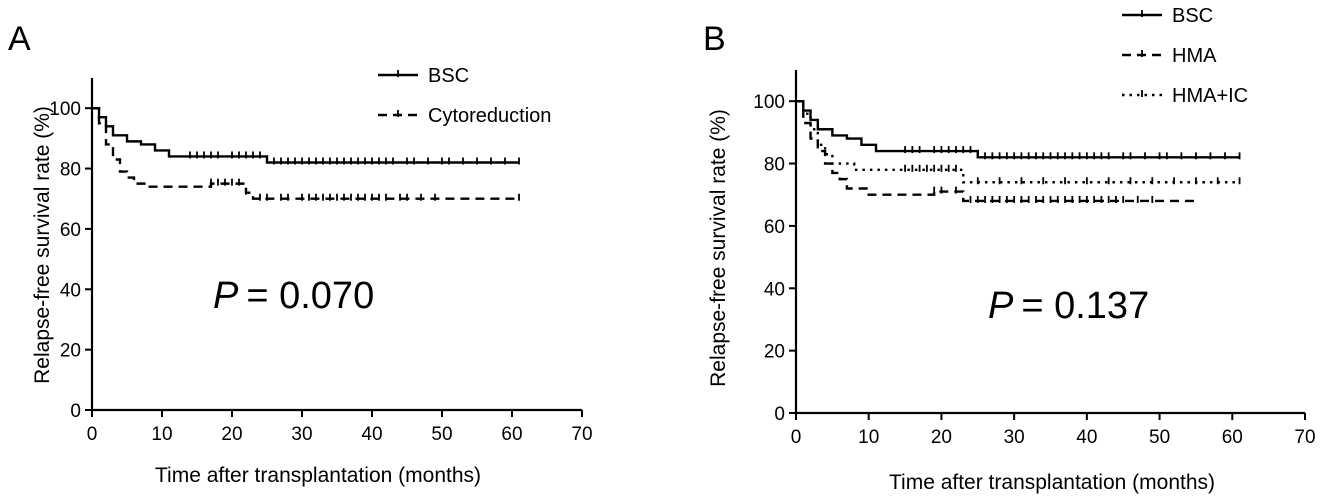 The width and height of the screenshot is (1333, 503). What do you see at coordinates (774, 165) in the screenshot?
I see `panel-b-y-tick-label: 80` at bounding box center [774, 165].